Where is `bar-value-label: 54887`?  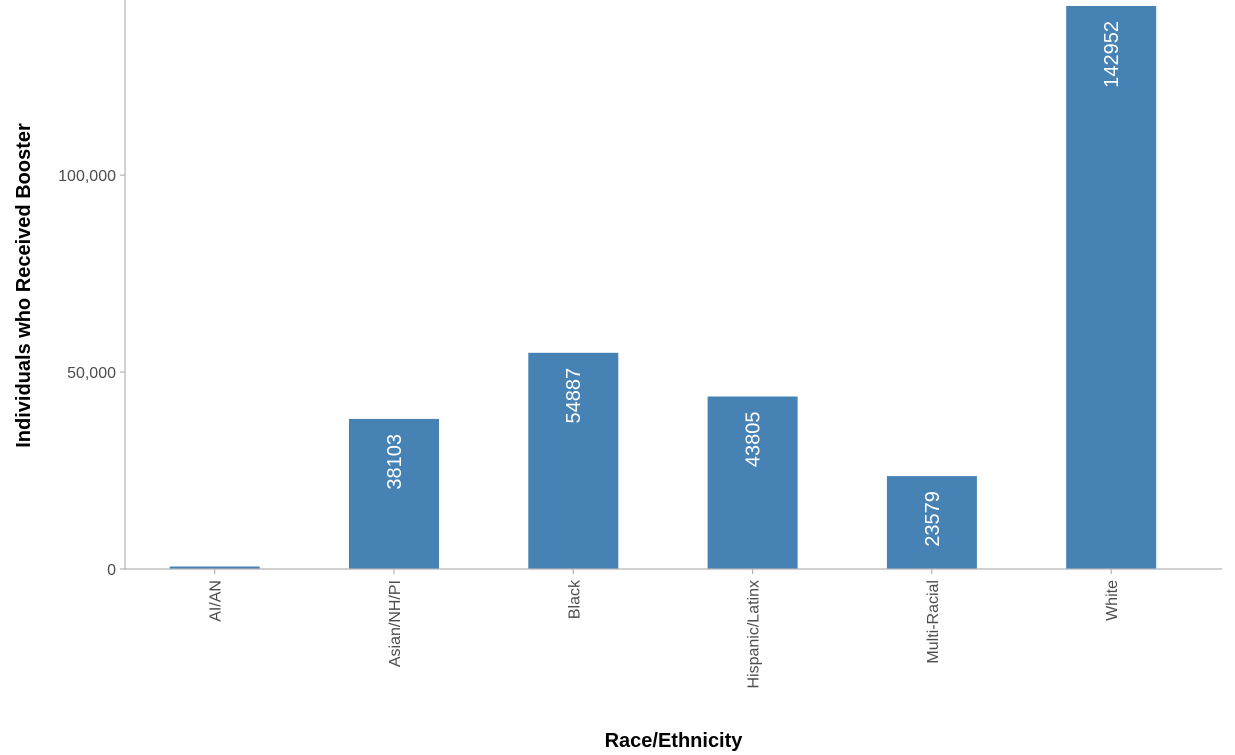
bar-value-label: 54887 is located at coordinates (574, 396).